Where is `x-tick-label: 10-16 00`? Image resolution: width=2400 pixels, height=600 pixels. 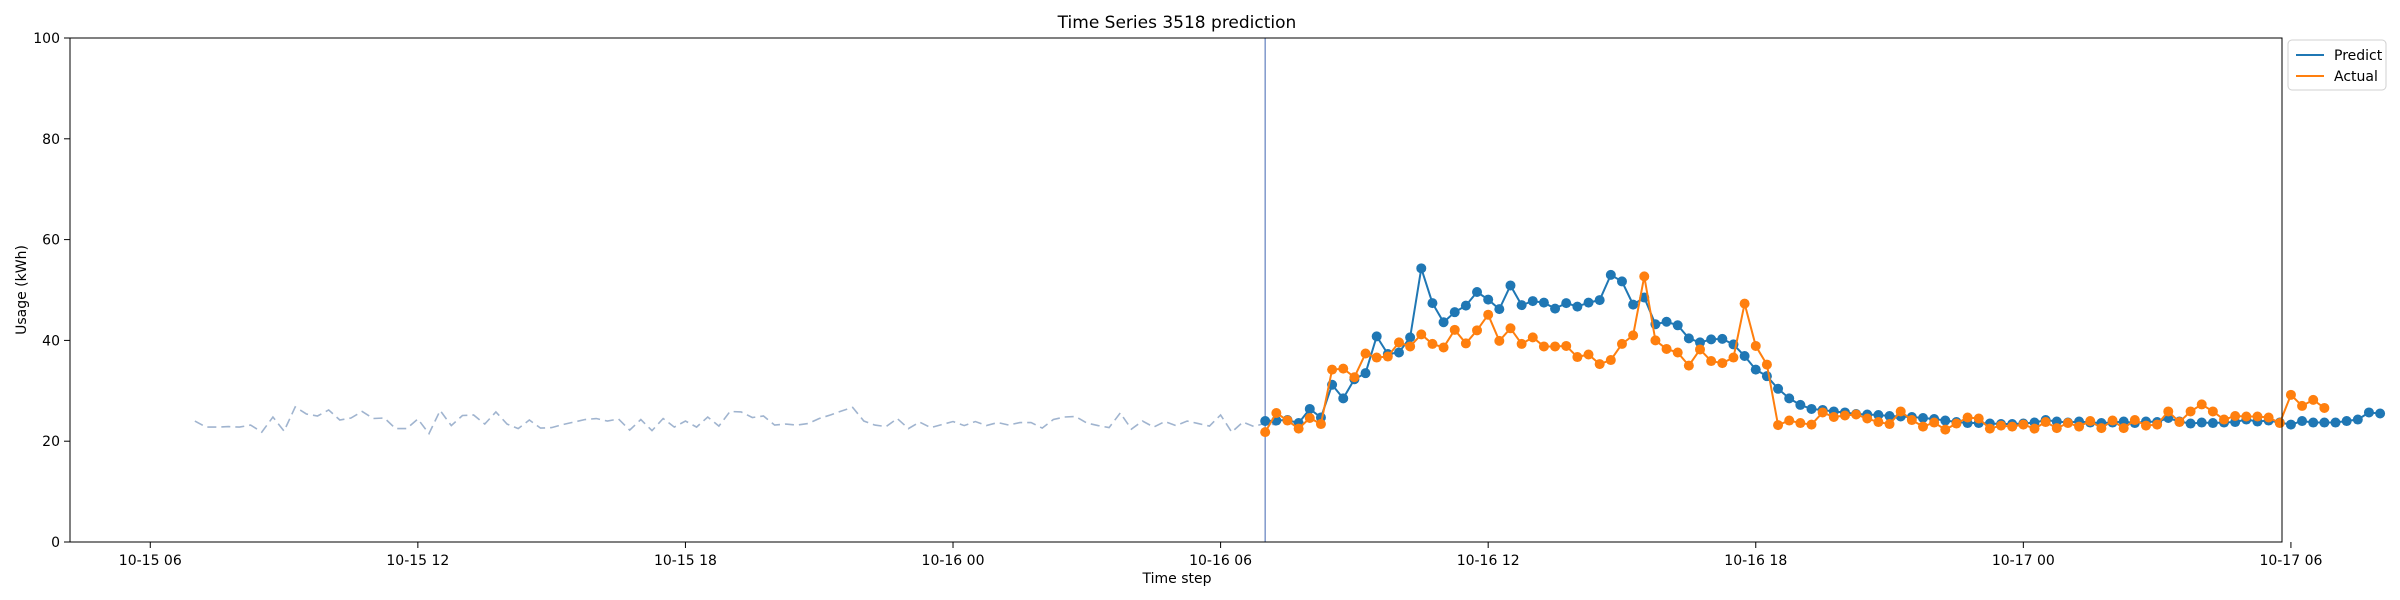
x-tick-label: 10-16 00 is located at coordinates (953, 561).